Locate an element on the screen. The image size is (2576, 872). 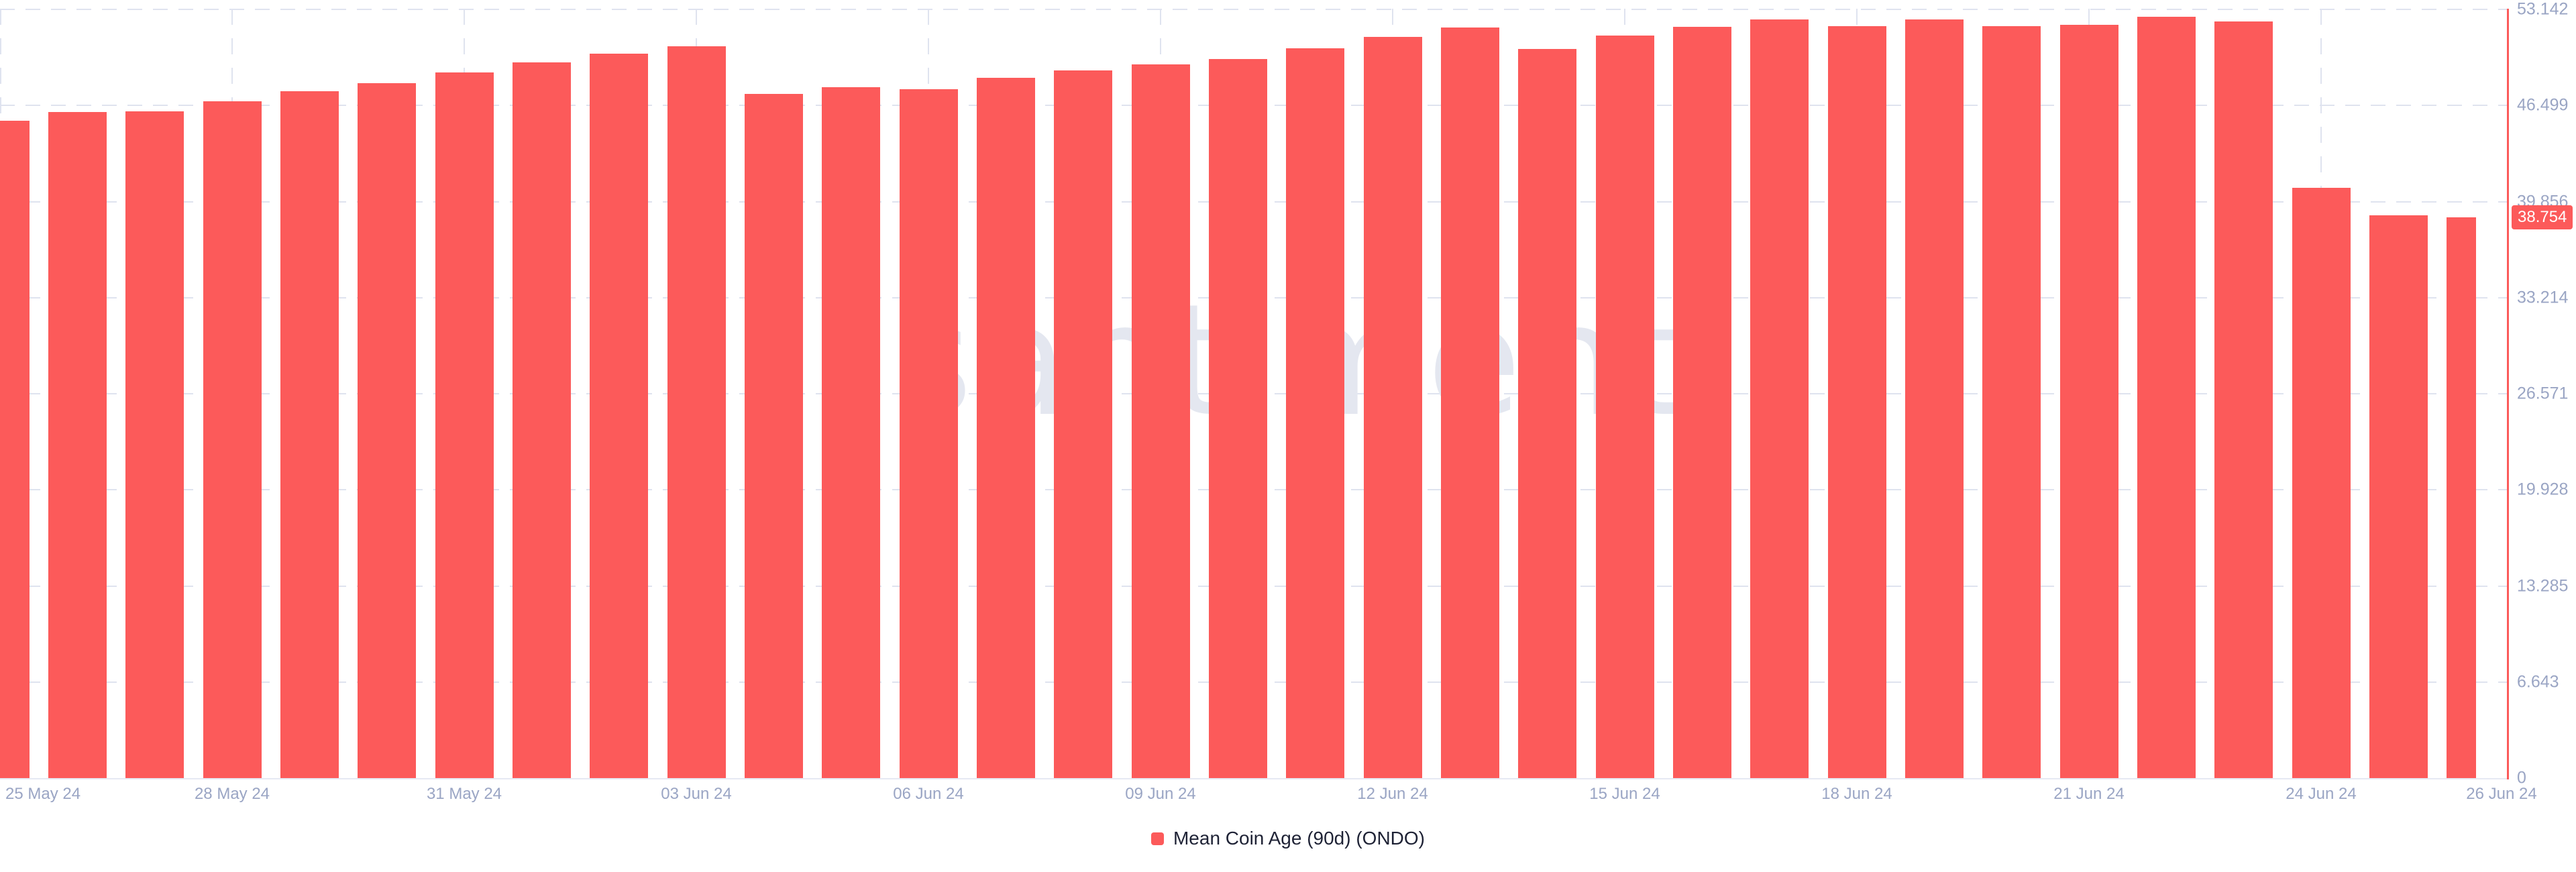
legend: Mean Coin Age (90d) (ONDO) is located at coordinates (1288, 839).